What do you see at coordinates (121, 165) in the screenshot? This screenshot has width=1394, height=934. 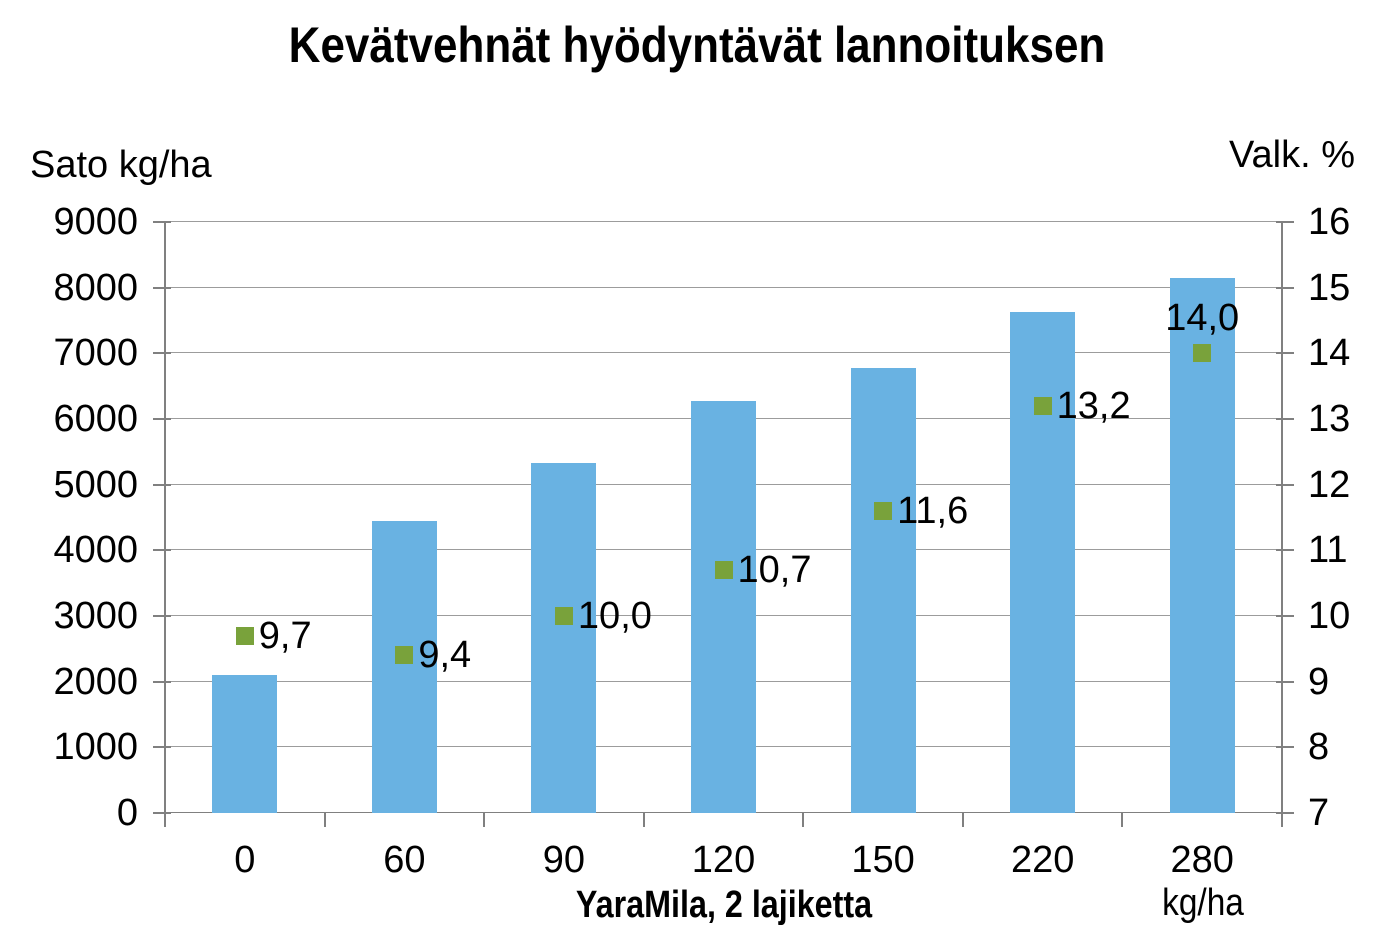 I see `left-axis-title: Sato kg/ha` at bounding box center [121, 165].